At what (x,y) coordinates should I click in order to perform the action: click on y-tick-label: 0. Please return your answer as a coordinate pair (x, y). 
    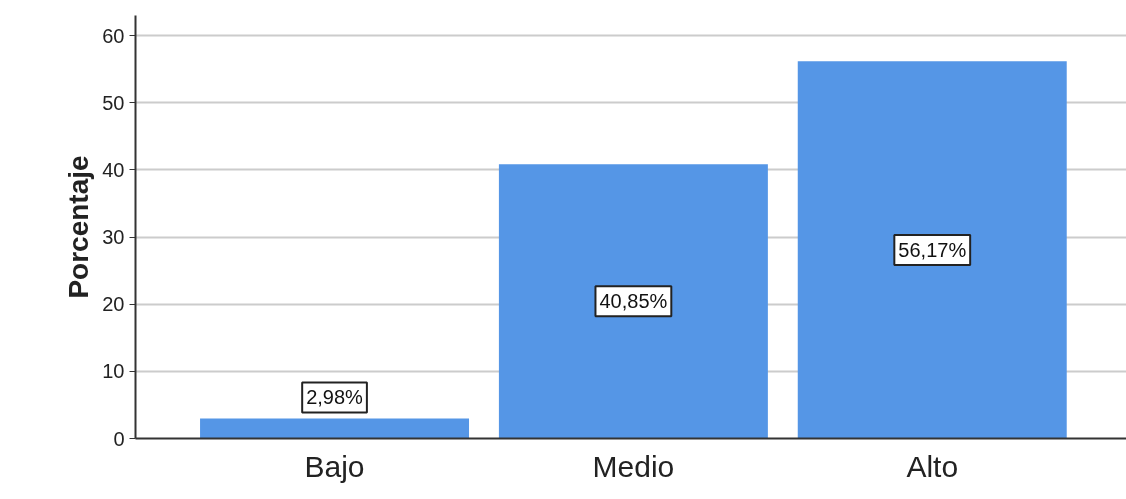
    Looking at the image, I should click on (119, 438).